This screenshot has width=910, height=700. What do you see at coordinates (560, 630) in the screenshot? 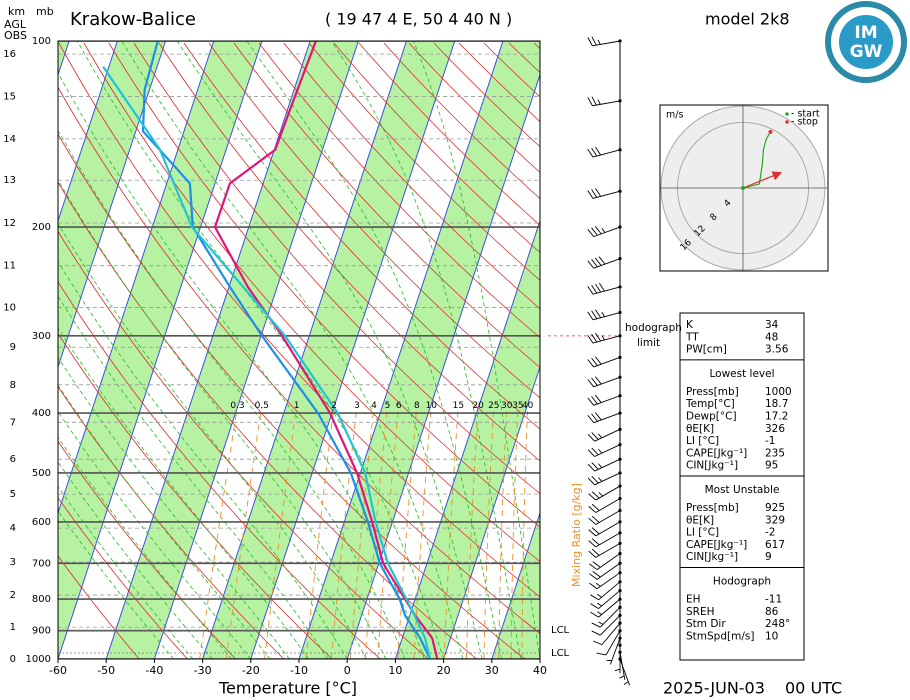
I see `lcl-label: LCL` at bounding box center [560, 630].